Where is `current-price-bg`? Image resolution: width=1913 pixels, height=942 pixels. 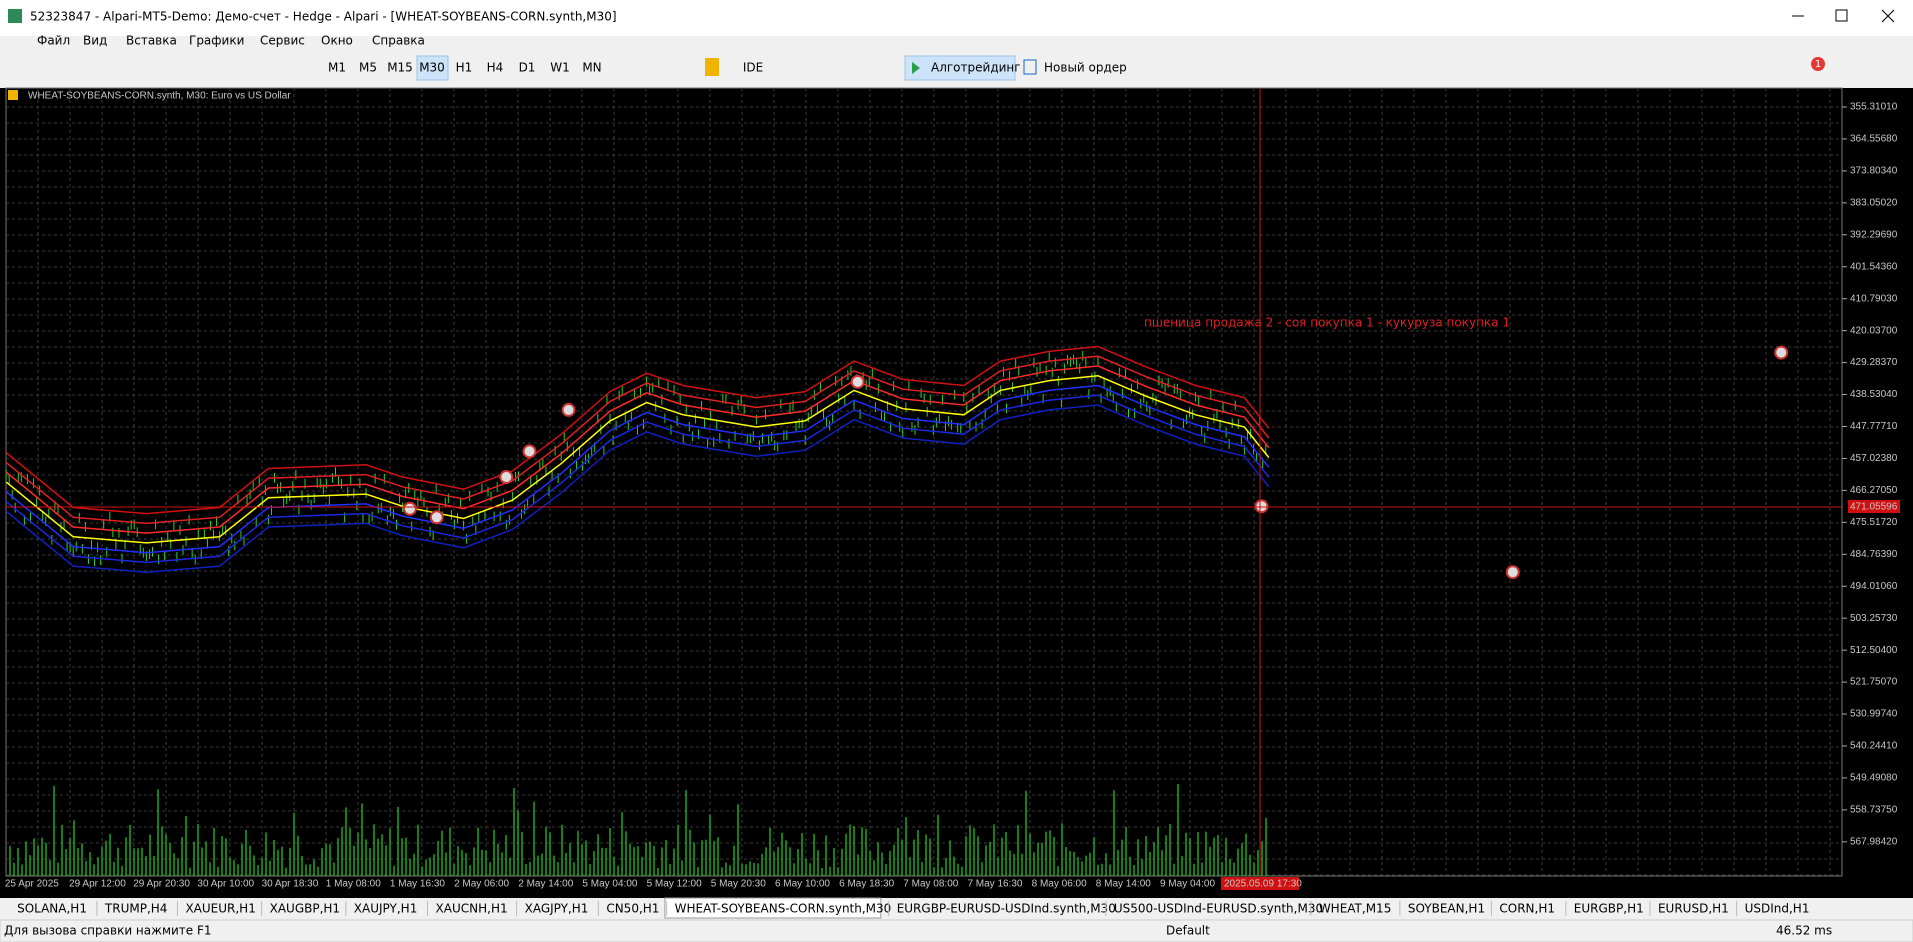
current-price-bg is located at coordinates (1874, 506).